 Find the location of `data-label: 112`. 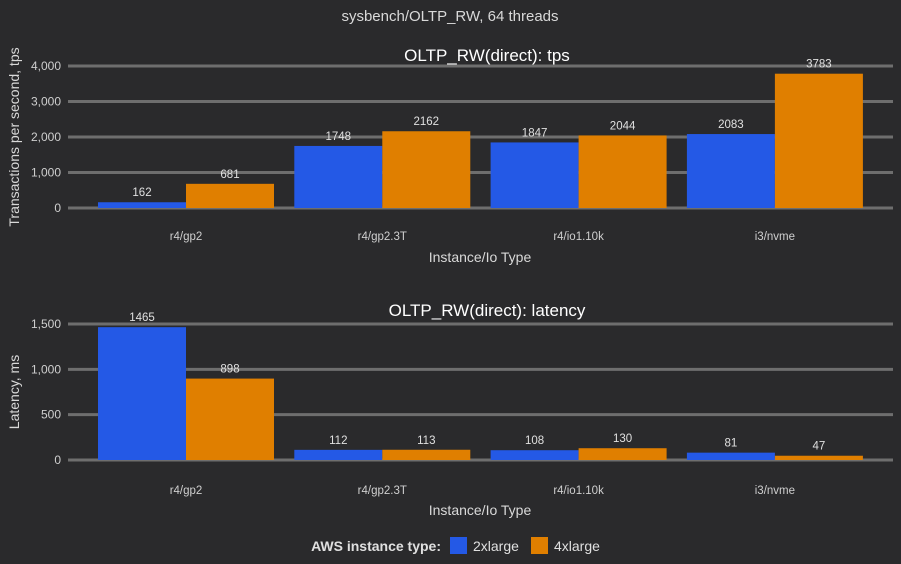

data-label: 112 is located at coordinates (338, 441).